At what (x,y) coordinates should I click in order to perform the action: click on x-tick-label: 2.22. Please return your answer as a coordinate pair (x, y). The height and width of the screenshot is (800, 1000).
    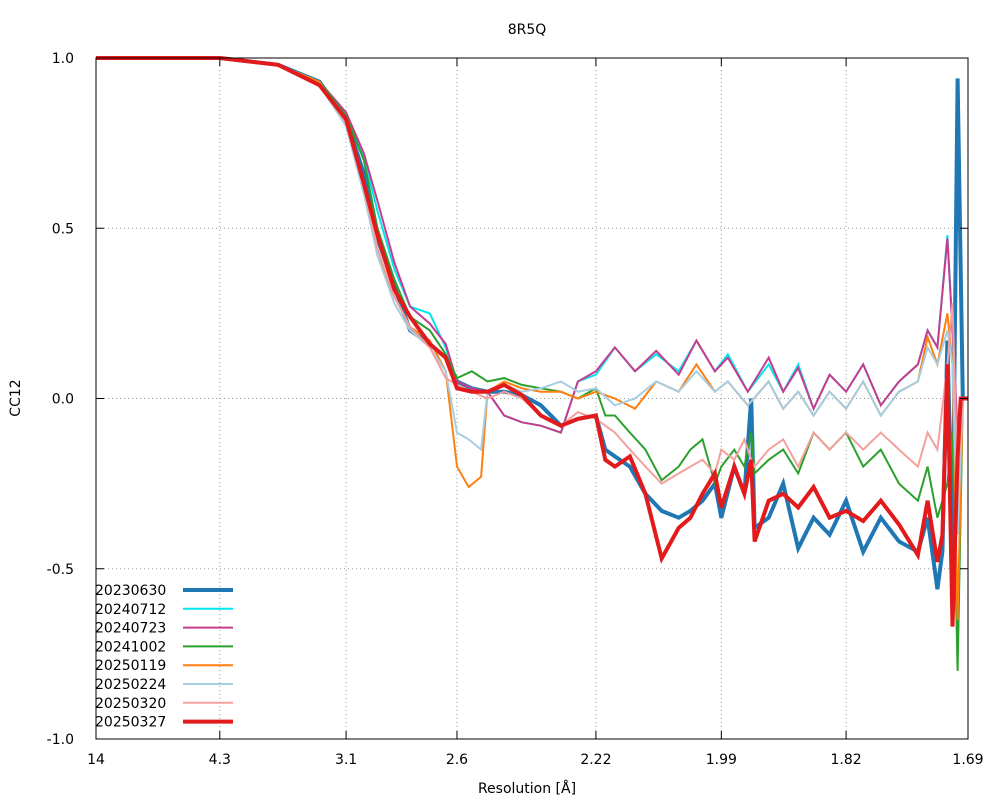
    Looking at the image, I should click on (595, 760).